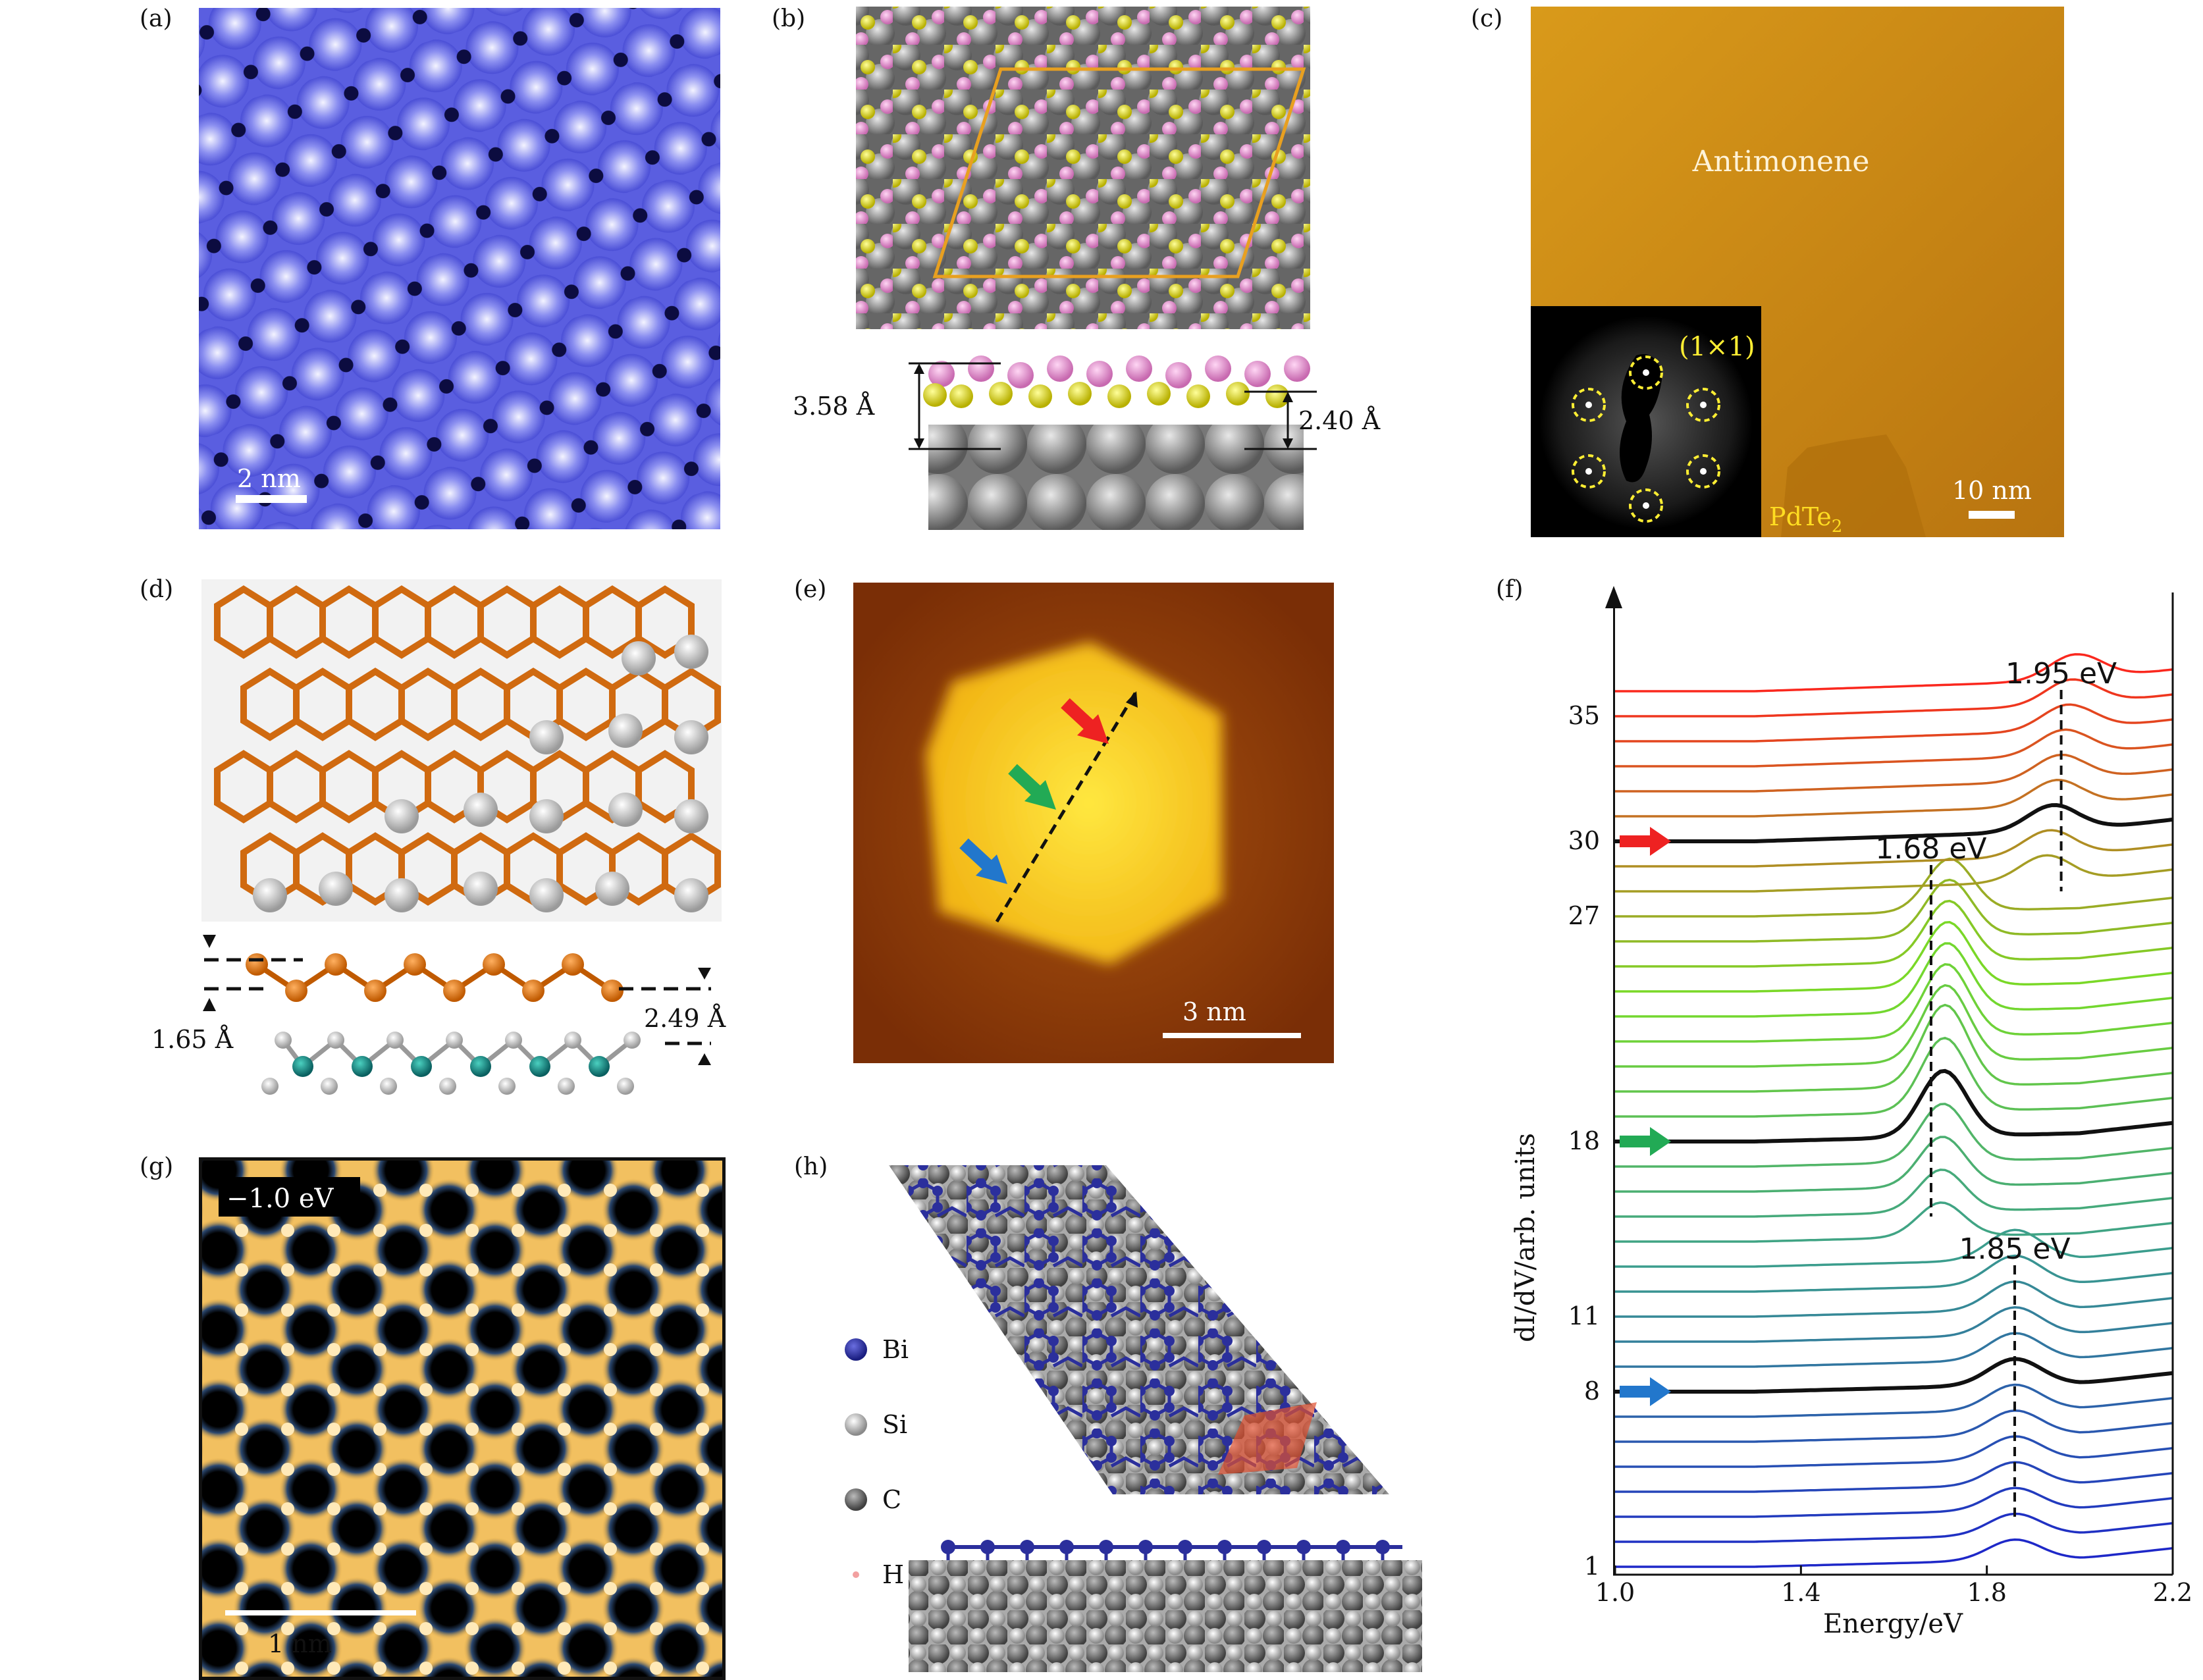 The height and width of the screenshot is (1680, 2203). What do you see at coordinates (1086, 267) in the screenshot?
I see `panel-b-atomic-model: 3.58 Å 2.40 Å` at bounding box center [1086, 267].